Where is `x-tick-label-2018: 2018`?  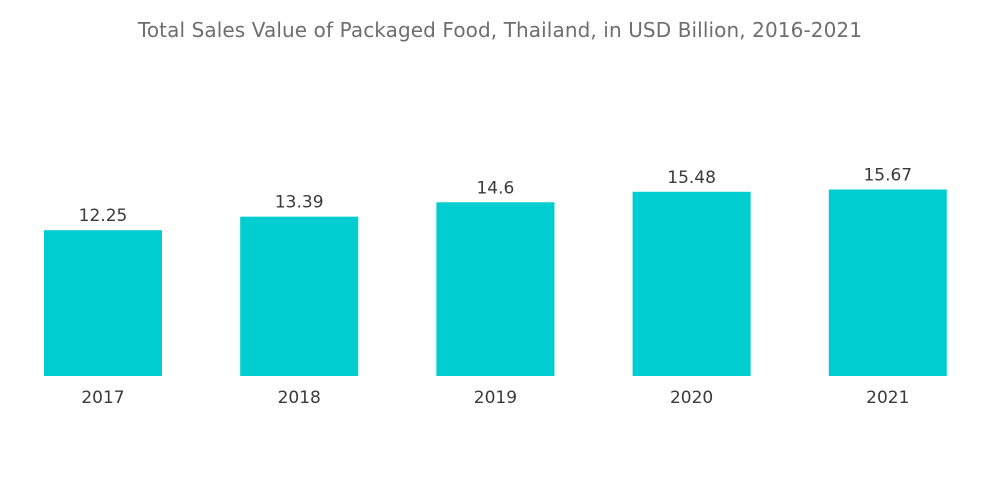 x-tick-label-2018: 2018 is located at coordinates (299, 398).